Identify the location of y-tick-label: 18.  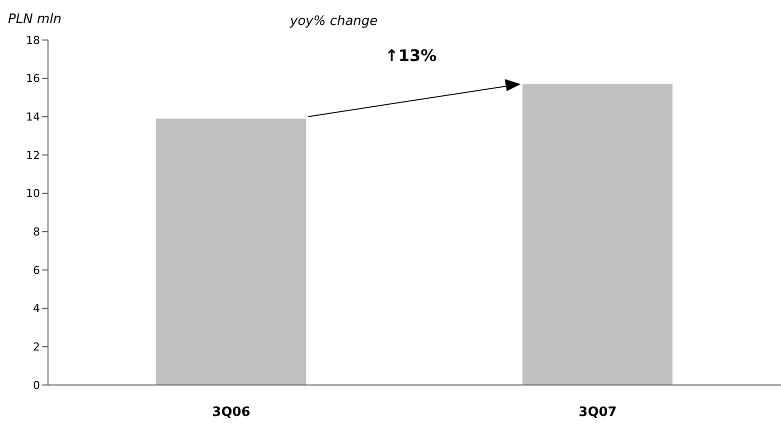
(33, 40).